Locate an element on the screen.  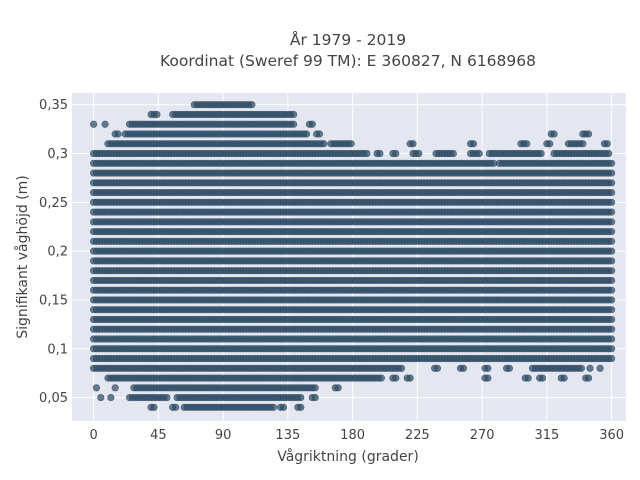
y-tick-label: 0,3 is located at coordinates (57, 154).